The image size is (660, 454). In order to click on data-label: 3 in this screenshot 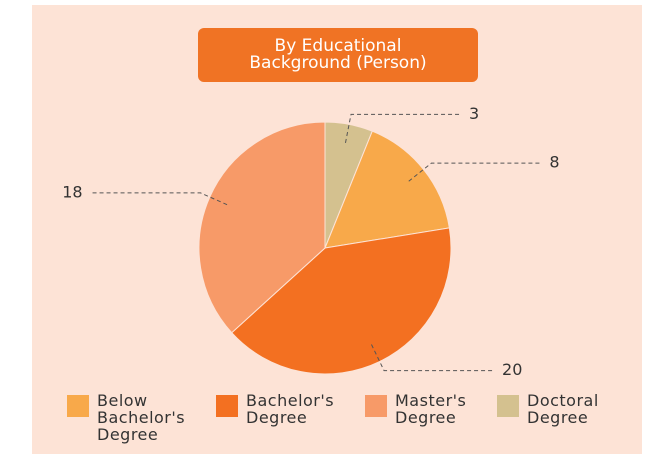, I will do `click(474, 113)`.